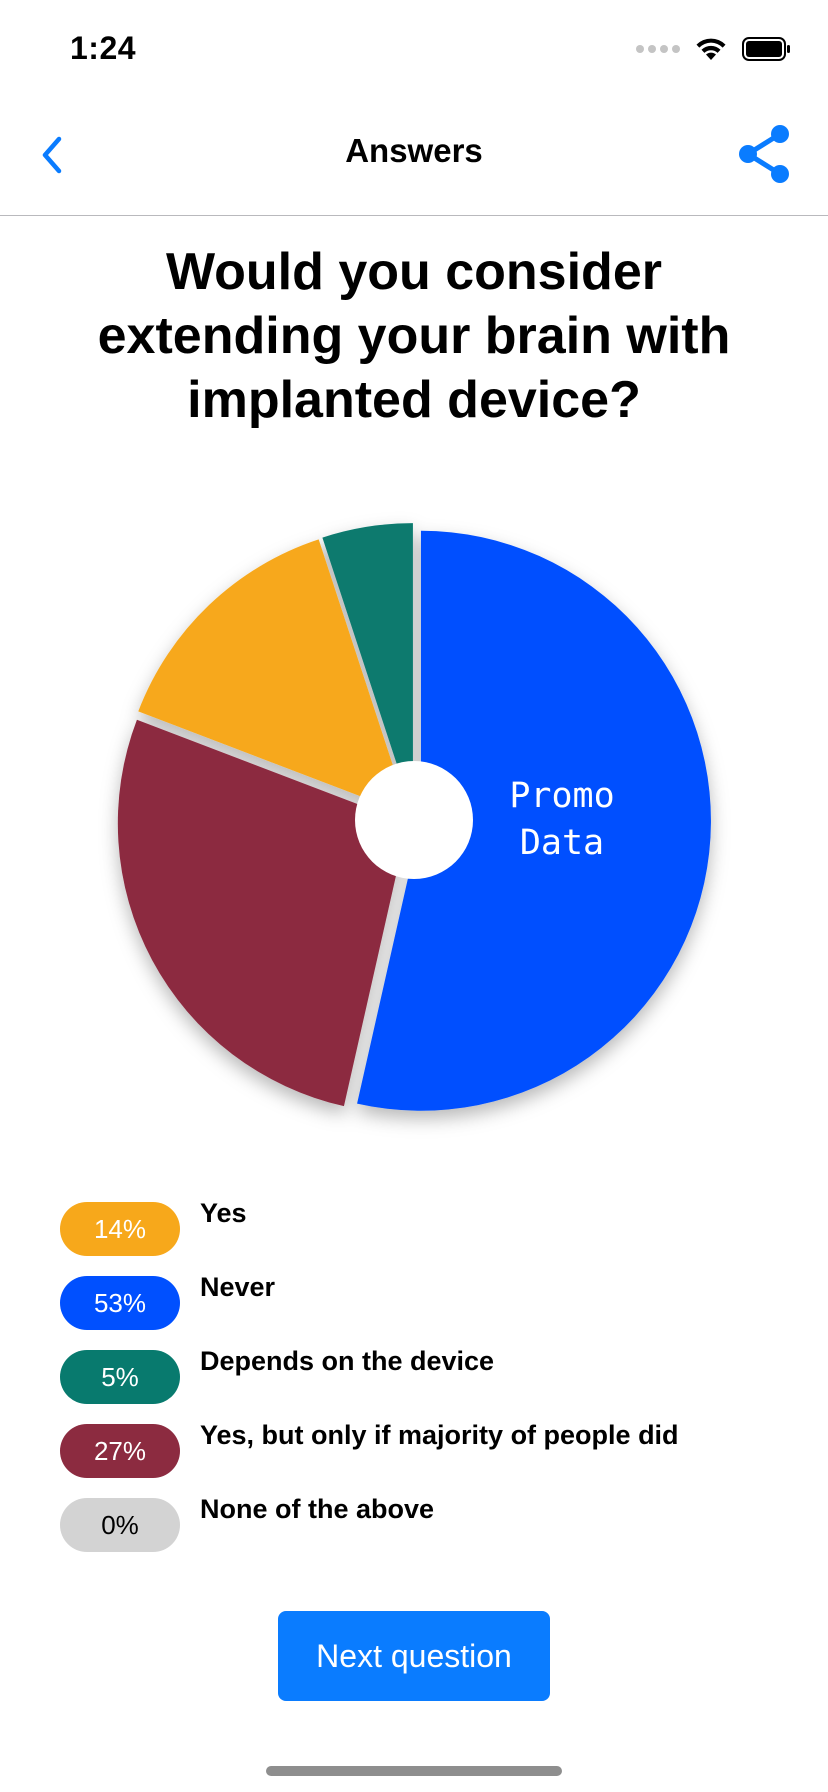 The image size is (828, 1792). What do you see at coordinates (103, 48) in the screenshot?
I see `status-time: 1:24` at bounding box center [103, 48].